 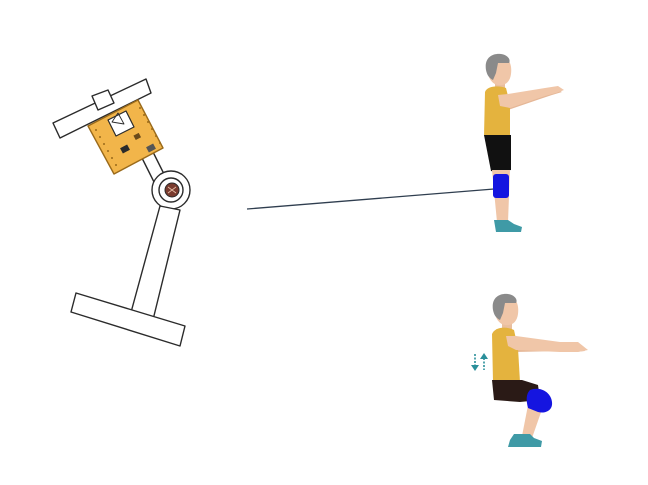 I want to click on circuit-board, so click(x=125, y=137).